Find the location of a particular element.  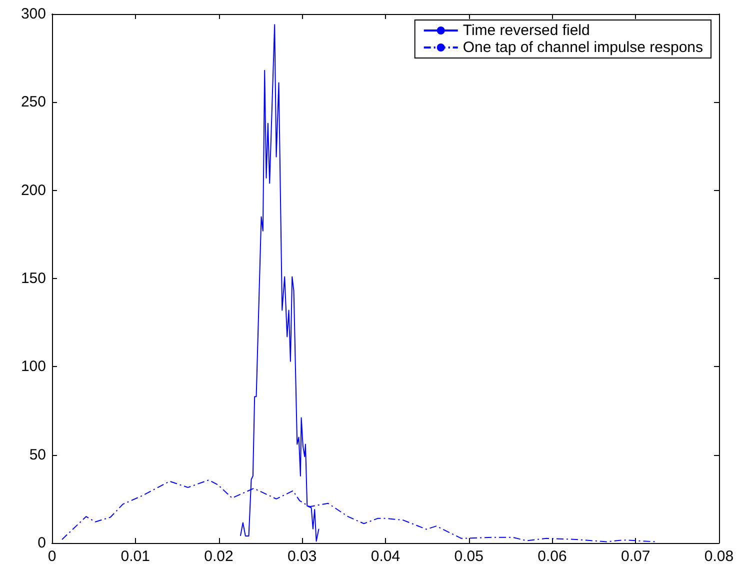

x-tick-label: 0.07 is located at coordinates (635, 556).